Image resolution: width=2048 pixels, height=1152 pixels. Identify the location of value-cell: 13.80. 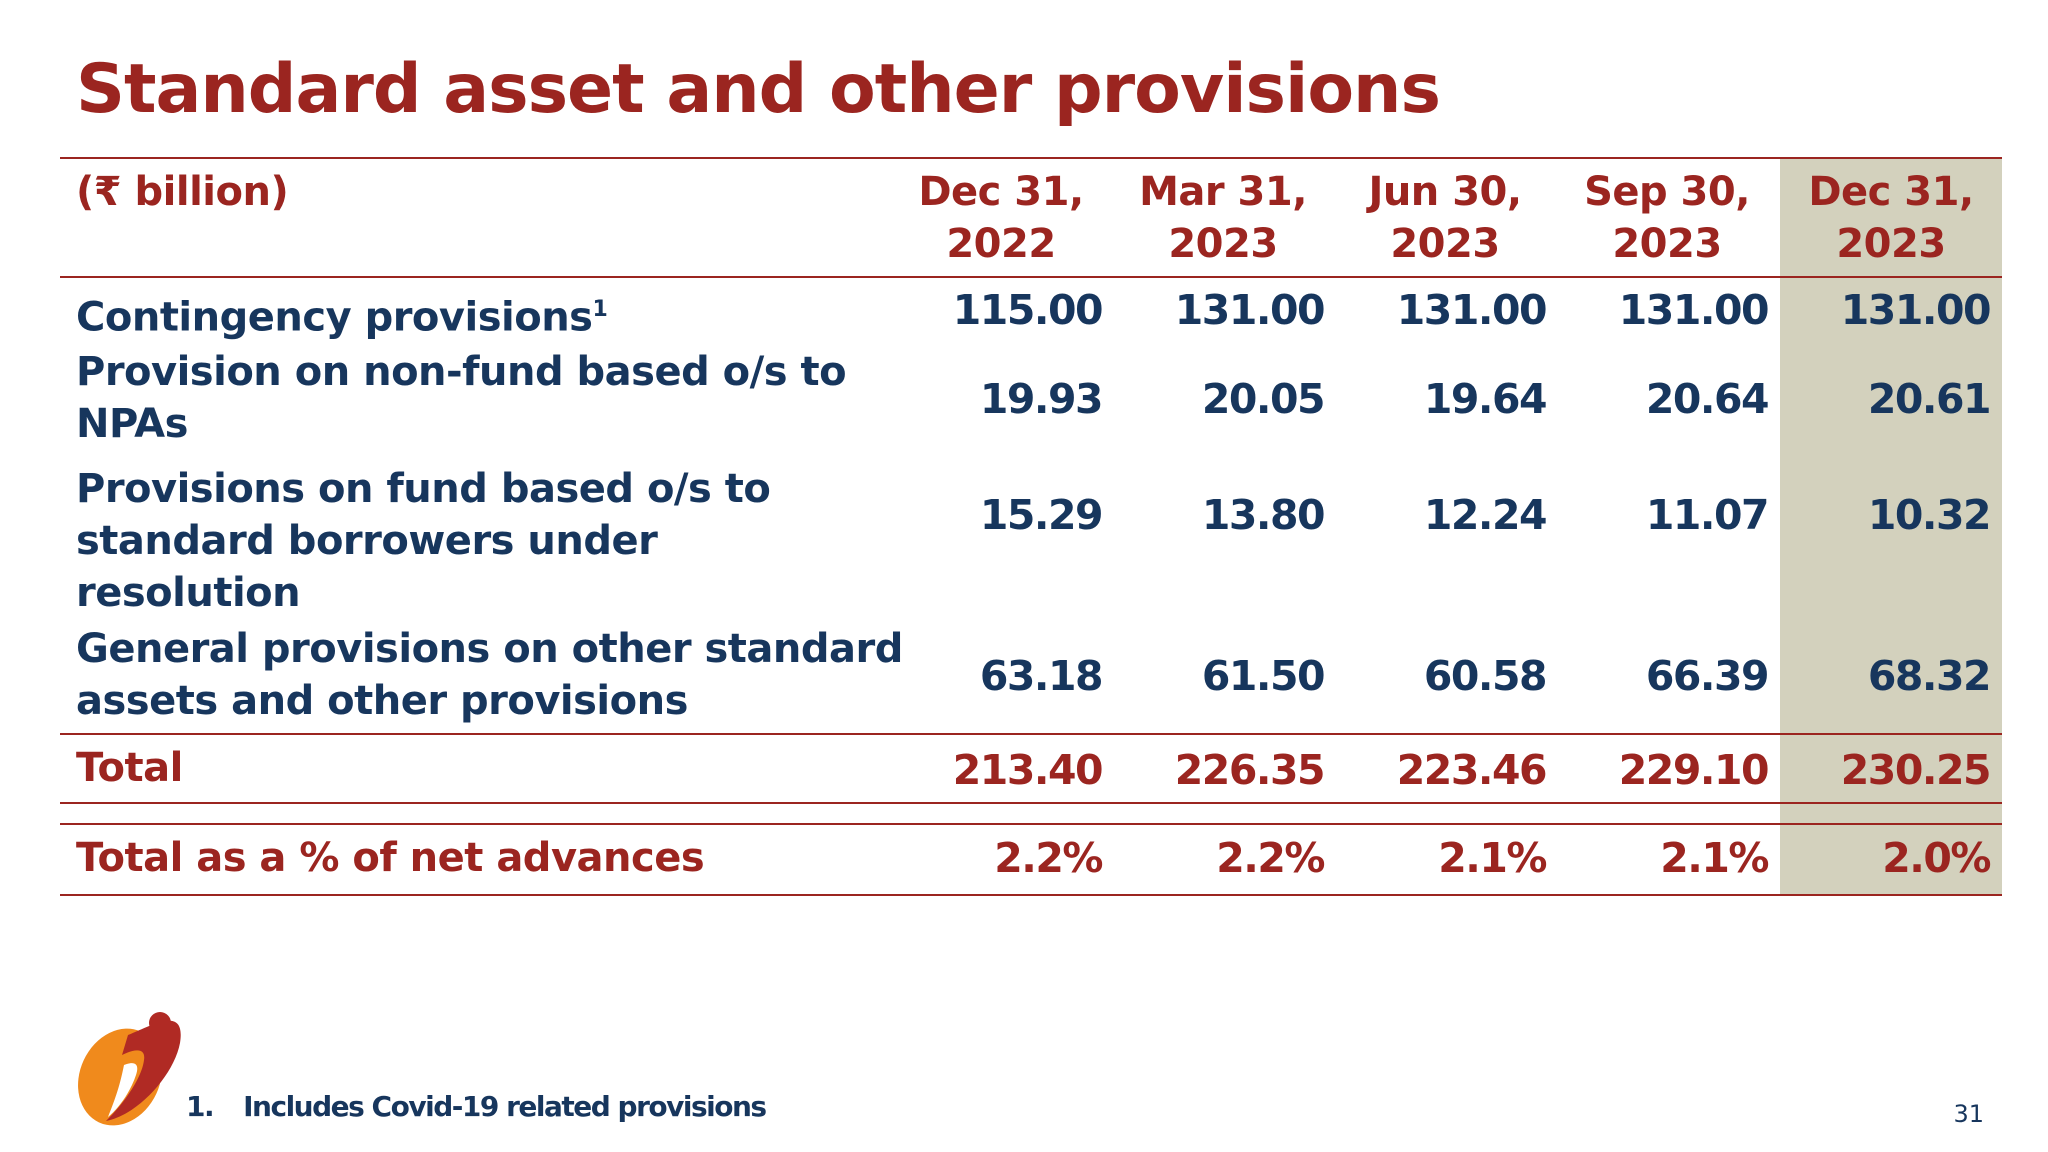
(1263, 515).